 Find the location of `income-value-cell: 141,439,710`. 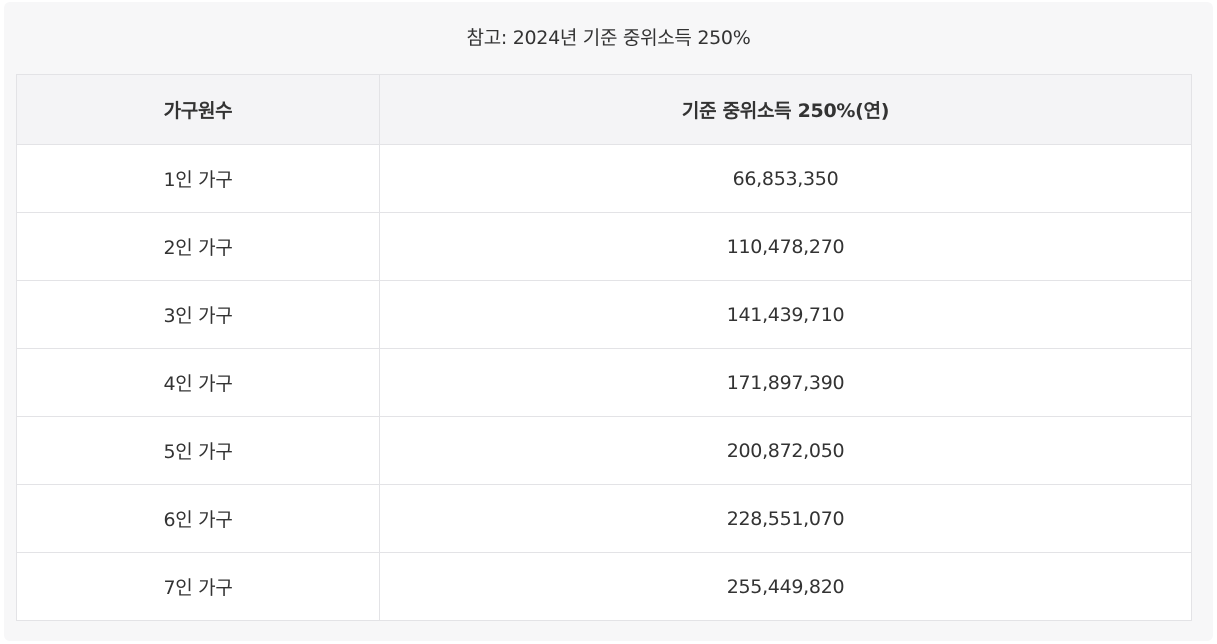

income-value-cell: 141,439,710 is located at coordinates (785, 314).